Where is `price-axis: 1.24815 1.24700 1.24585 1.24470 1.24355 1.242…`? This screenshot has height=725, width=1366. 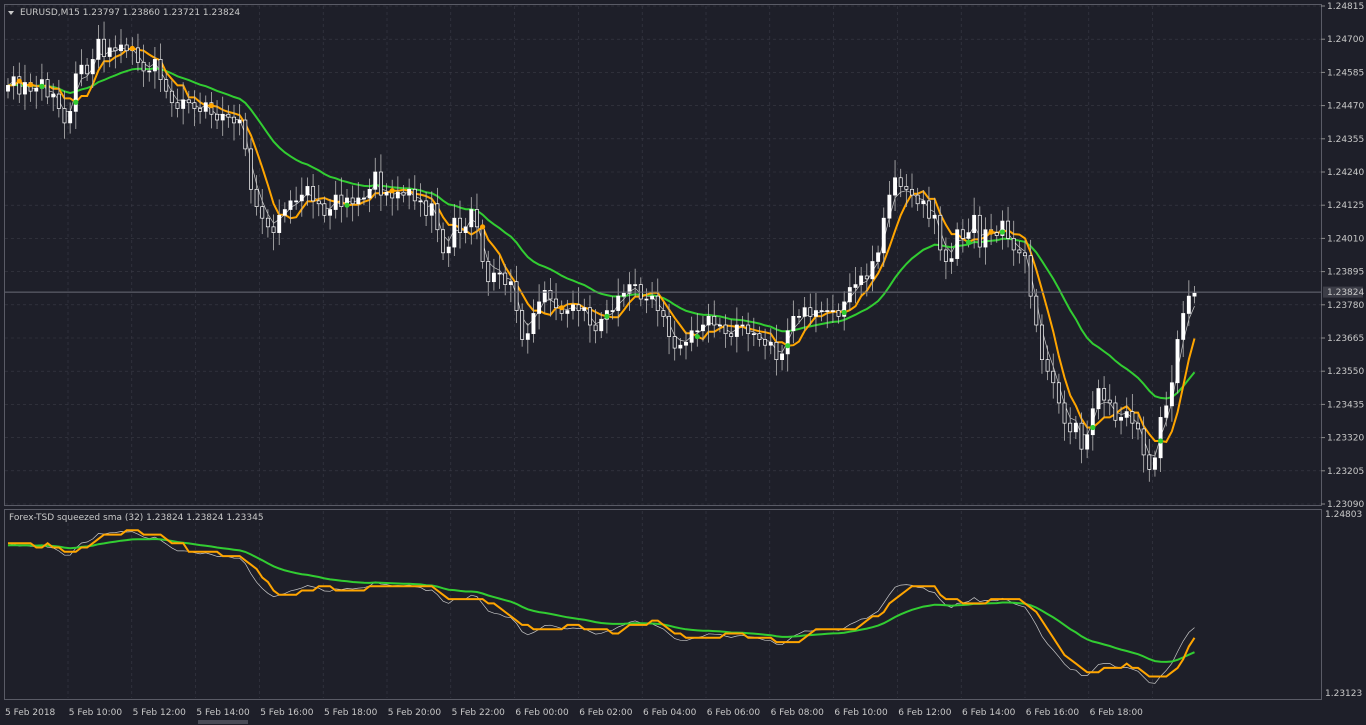 price-axis: 1.24815 1.24700 1.24585 1.24470 1.24355 1.242… is located at coordinates (1342, 256).